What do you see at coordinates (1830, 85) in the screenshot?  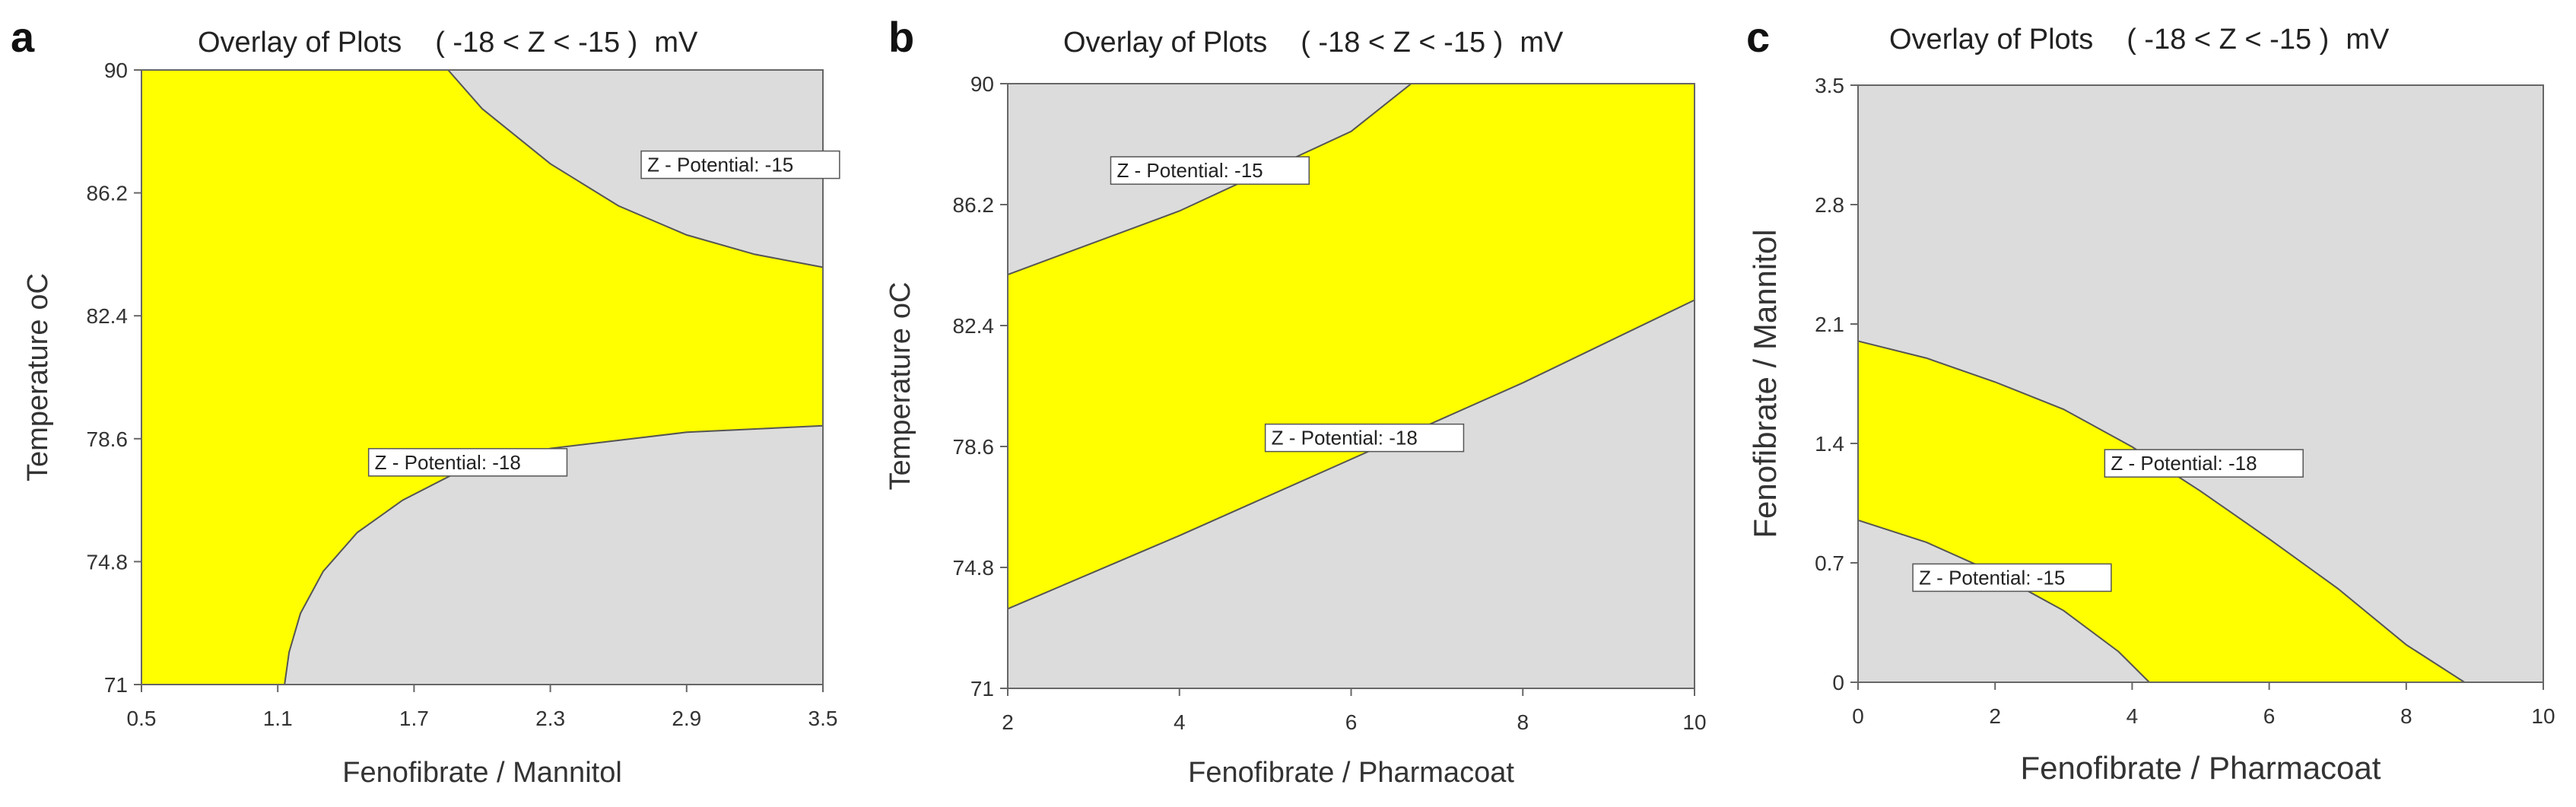 I see `y-tick-label: 3.5` at bounding box center [1830, 85].